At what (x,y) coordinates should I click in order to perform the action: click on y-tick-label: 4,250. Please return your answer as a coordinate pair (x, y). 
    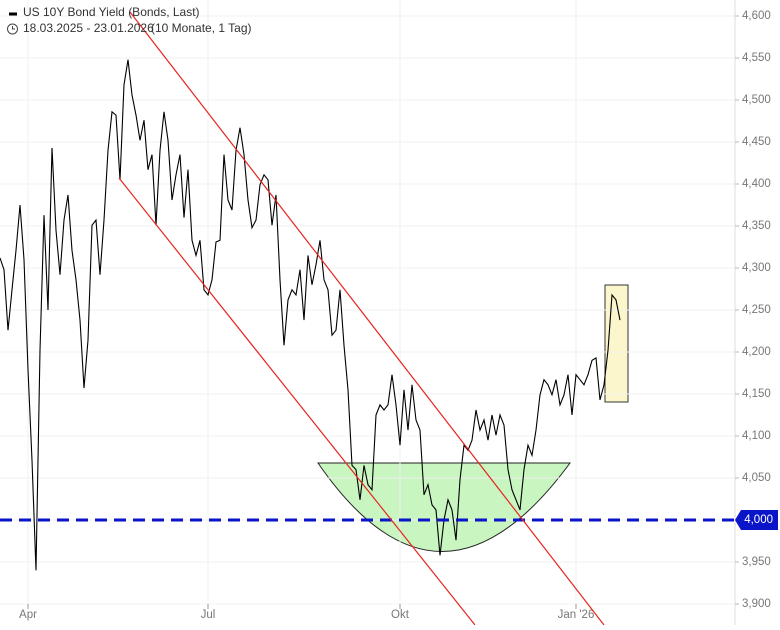
    Looking at the image, I should click on (756, 310).